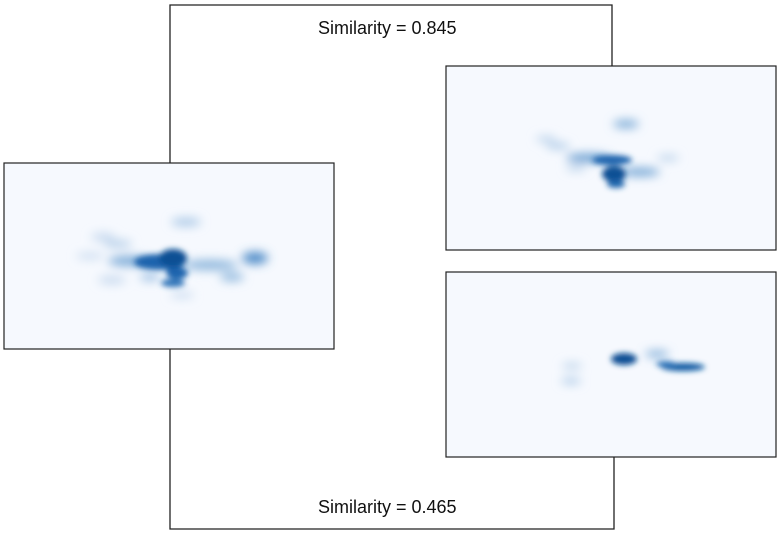 The image size is (780, 535). I want to click on heatmap-query, so click(169, 256).